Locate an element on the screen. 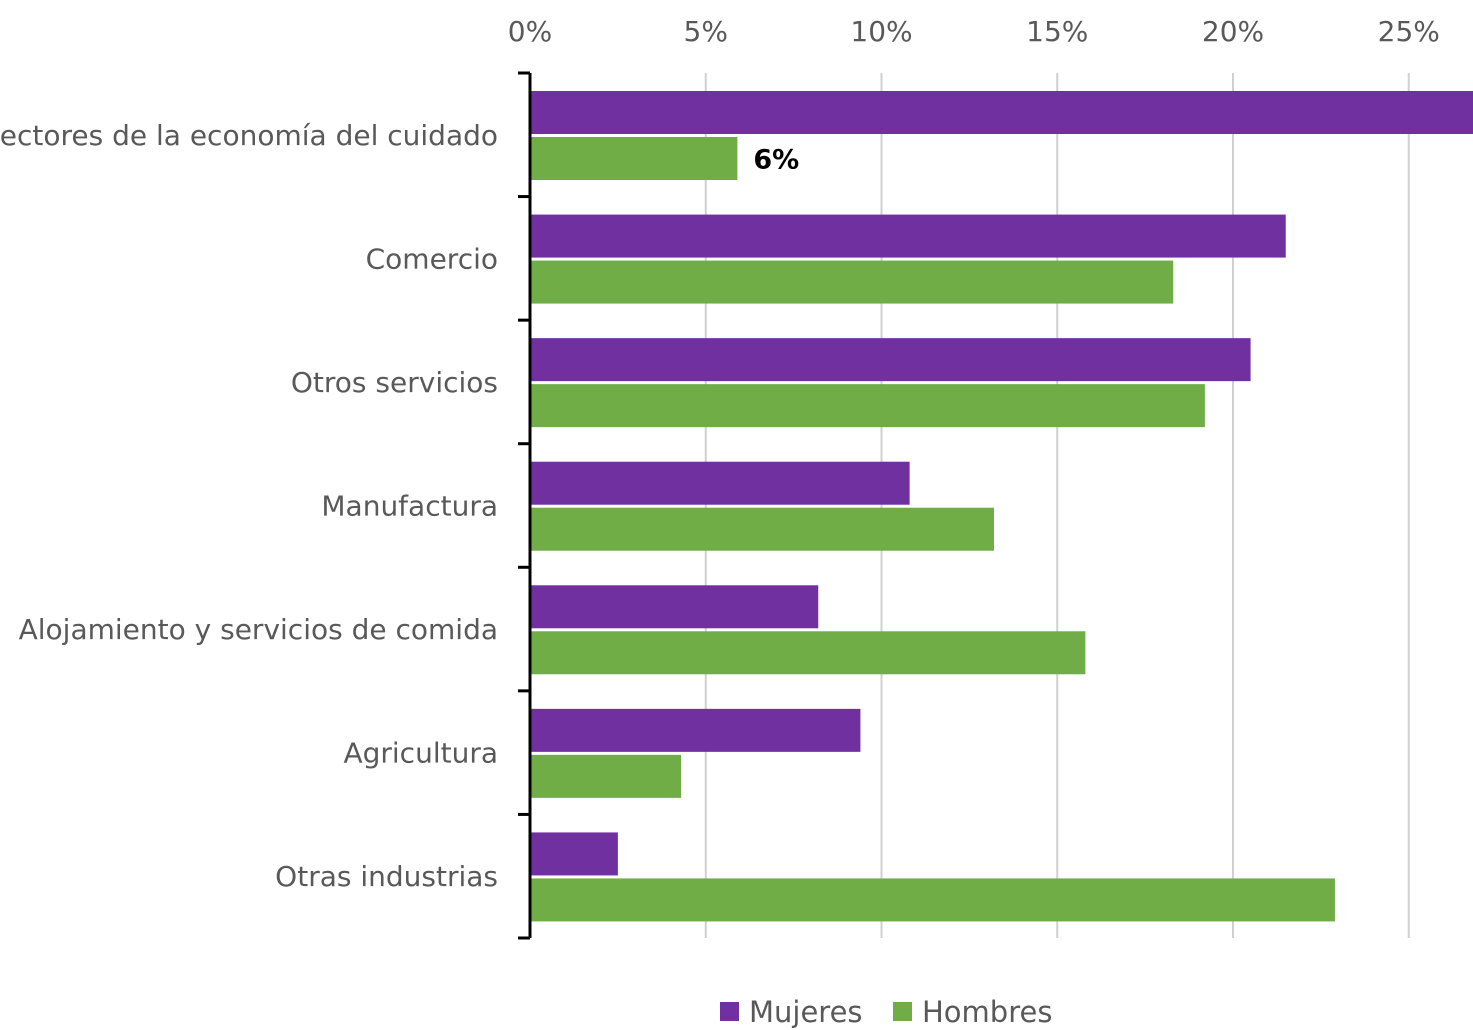 The height and width of the screenshot is (1030, 1473). legend: Mujeres Hombres is located at coordinates (886, 1012).